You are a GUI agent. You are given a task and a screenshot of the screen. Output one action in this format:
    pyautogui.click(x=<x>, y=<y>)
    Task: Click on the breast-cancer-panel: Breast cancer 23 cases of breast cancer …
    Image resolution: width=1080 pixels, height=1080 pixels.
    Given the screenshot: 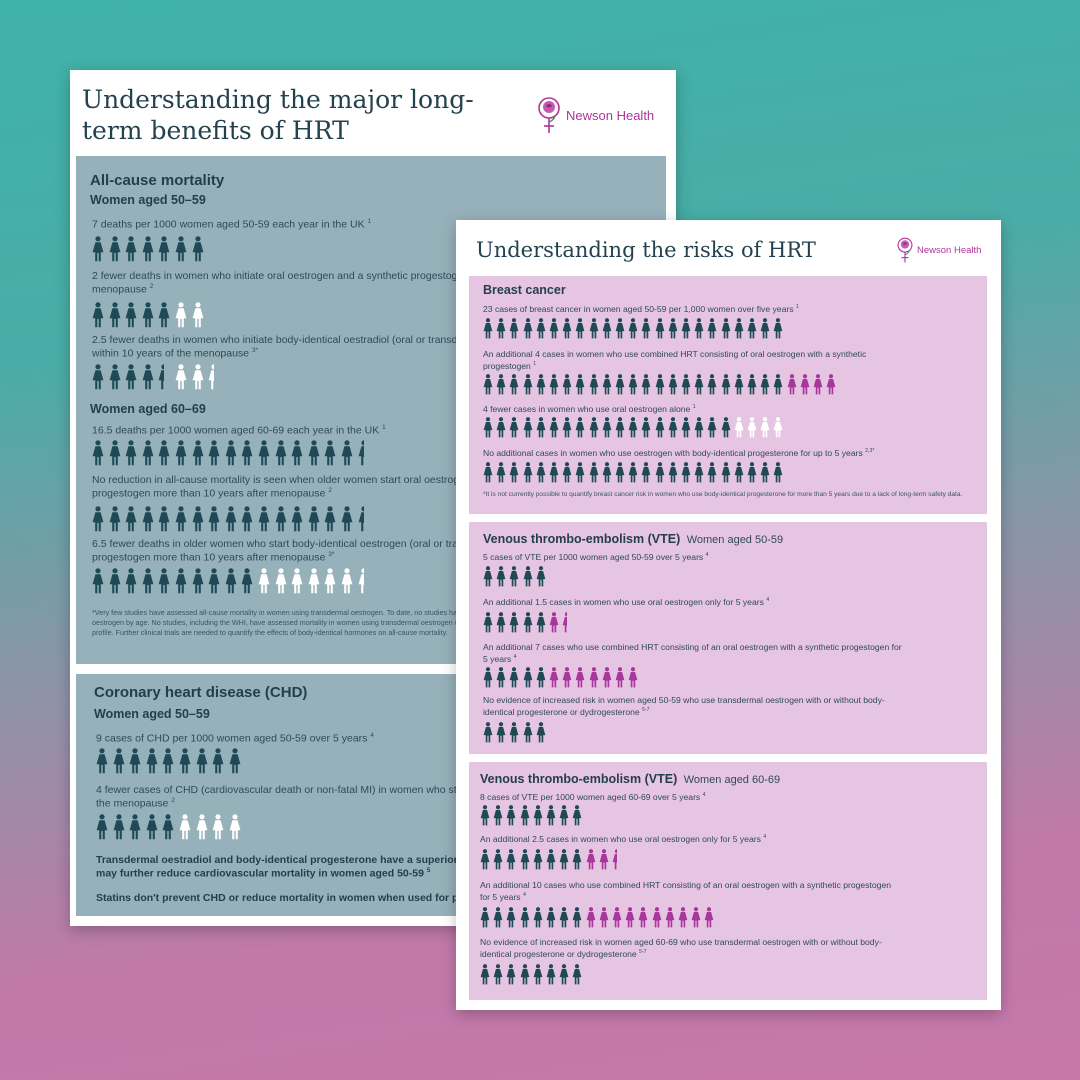 What is the action you would take?
    pyautogui.click(x=728, y=395)
    